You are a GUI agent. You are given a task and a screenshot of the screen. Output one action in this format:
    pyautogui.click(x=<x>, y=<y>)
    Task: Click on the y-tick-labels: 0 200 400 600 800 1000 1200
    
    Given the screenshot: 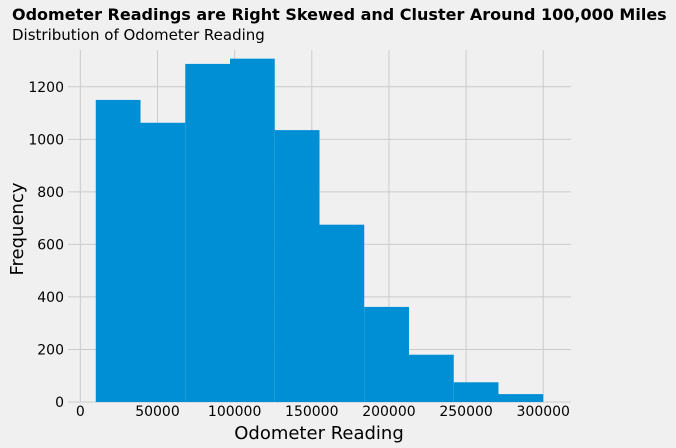 What is the action you would take?
    pyautogui.click(x=46, y=245)
    